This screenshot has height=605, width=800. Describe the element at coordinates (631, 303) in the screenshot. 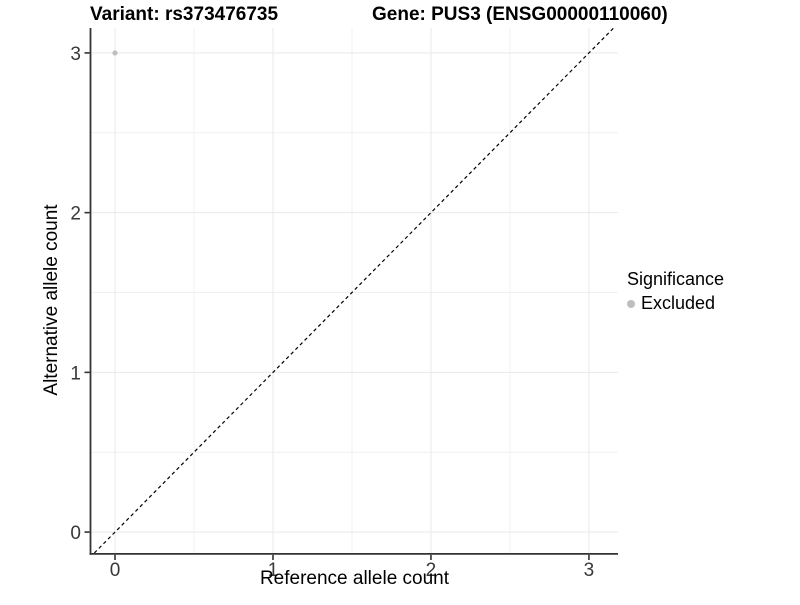

I see `legend-key-dot-icon` at that location.